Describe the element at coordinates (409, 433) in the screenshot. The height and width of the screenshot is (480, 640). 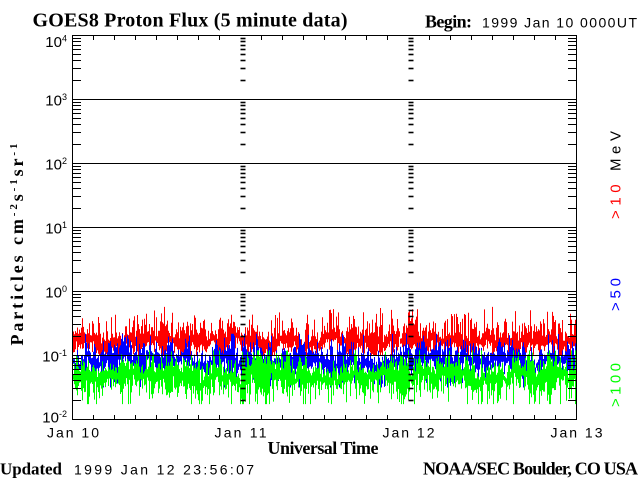
I see `svg-text: Jan 12` at that location.